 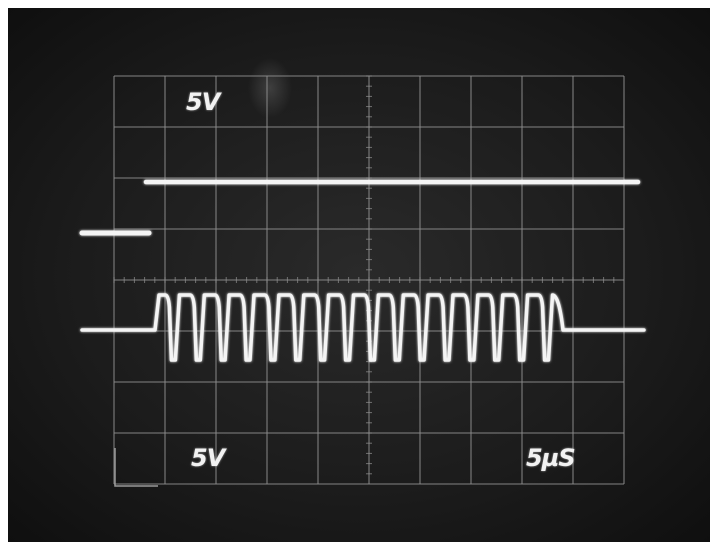 What do you see at coordinates (270, 88) in the screenshot?
I see `screen-smudge` at bounding box center [270, 88].